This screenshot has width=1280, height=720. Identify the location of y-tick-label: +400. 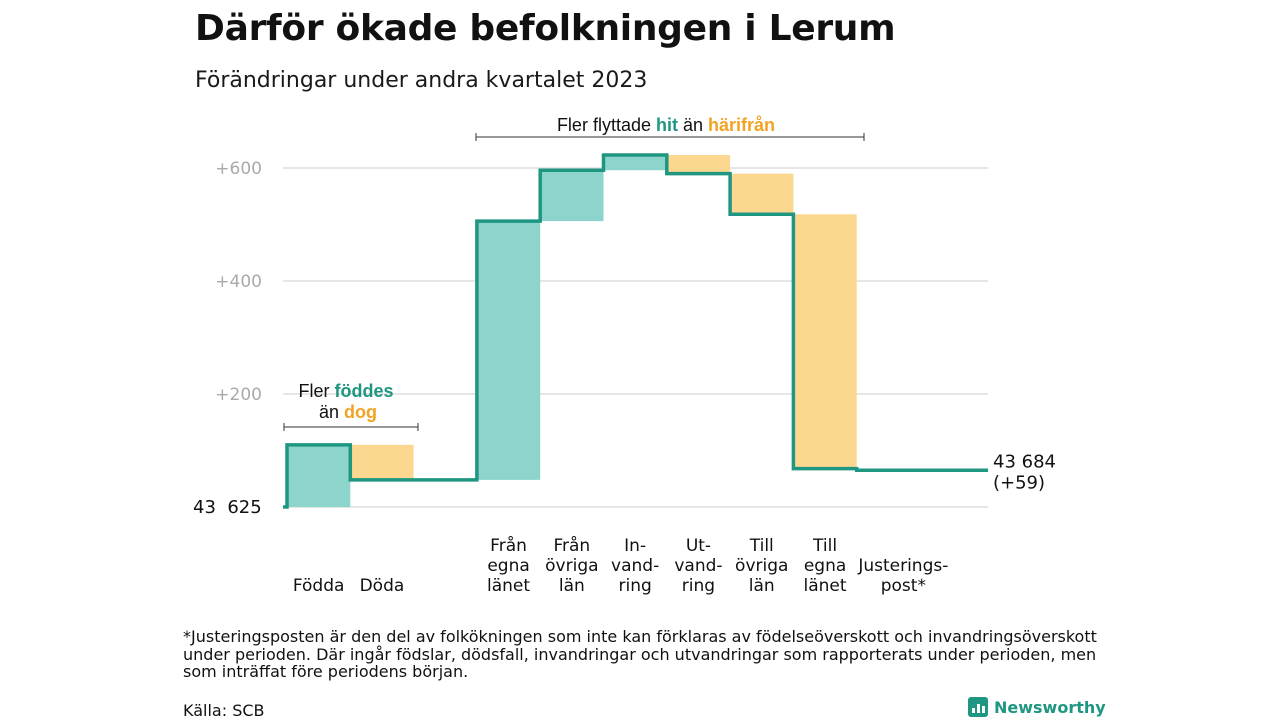
(238, 282).